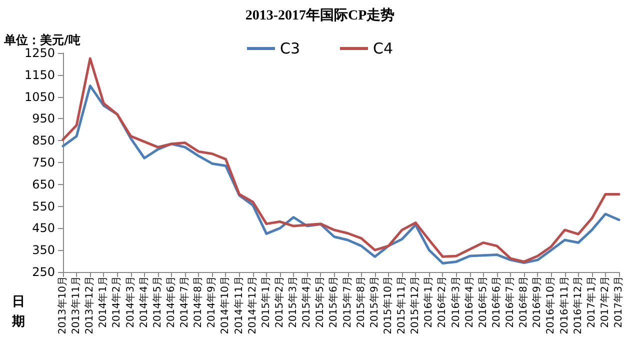  What do you see at coordinates (43, 119) in the screenshot?
I see `y-tick-label: 950` at bounding box center [43, 119].